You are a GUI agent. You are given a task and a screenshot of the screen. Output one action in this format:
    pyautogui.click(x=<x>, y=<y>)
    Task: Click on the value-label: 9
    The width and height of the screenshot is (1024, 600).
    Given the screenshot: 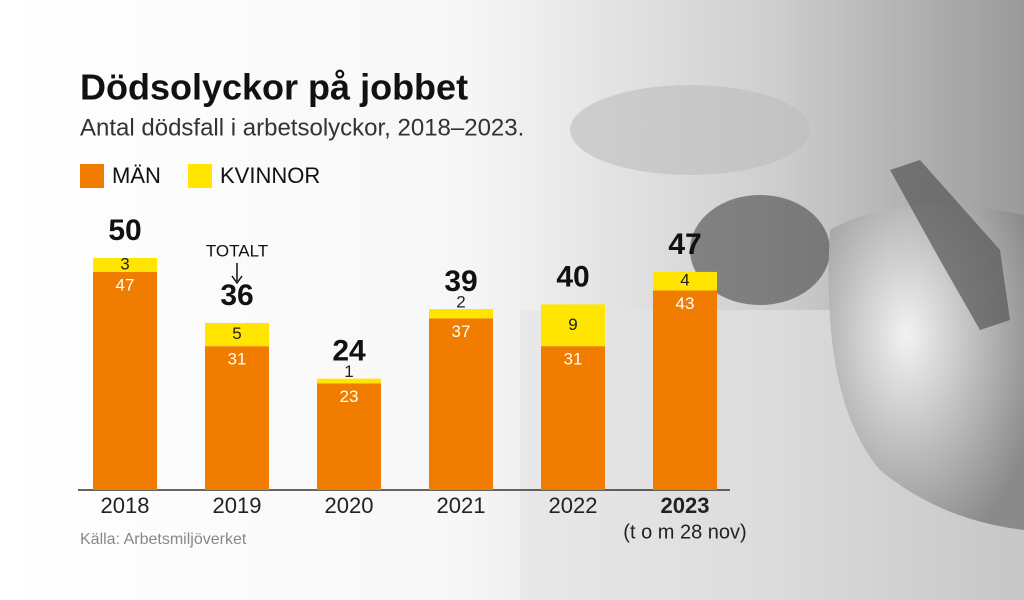 What is the action you would take?
    pyautogui.click(x=572, y=324)
    